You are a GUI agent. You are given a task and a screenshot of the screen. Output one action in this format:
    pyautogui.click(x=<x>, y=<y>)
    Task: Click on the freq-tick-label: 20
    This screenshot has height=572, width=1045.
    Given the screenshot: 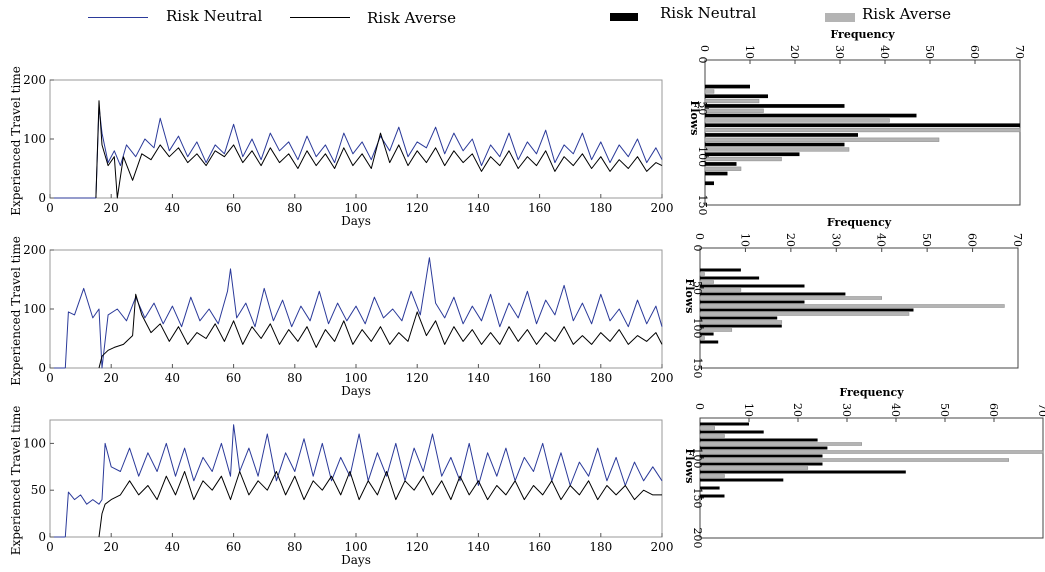 What is the action you would take?
    pyautogui.click(x=790, y=240)
    